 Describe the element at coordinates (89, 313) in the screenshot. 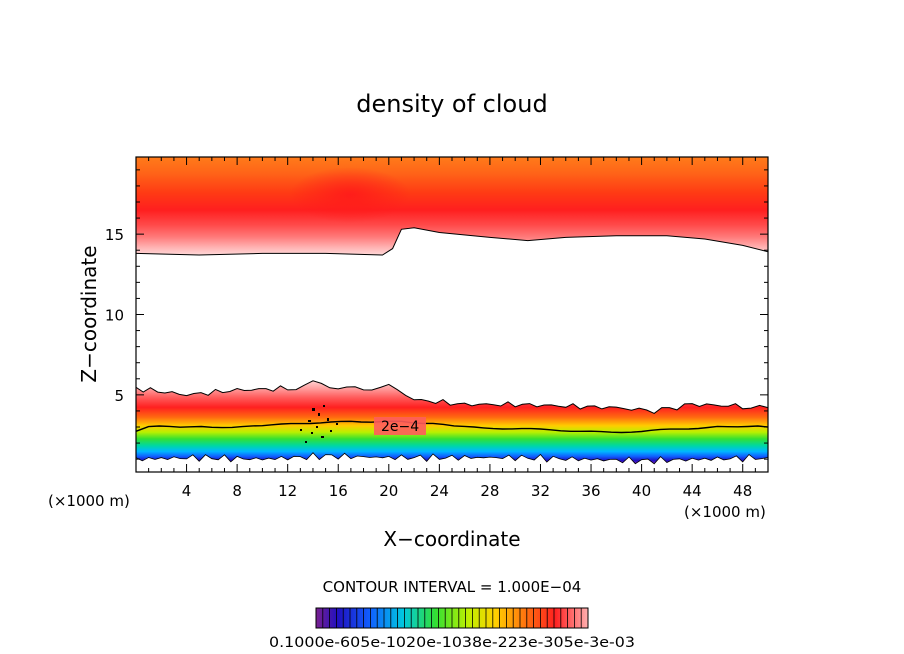

I see `y-axis-label: Z−coordinate` at that location.